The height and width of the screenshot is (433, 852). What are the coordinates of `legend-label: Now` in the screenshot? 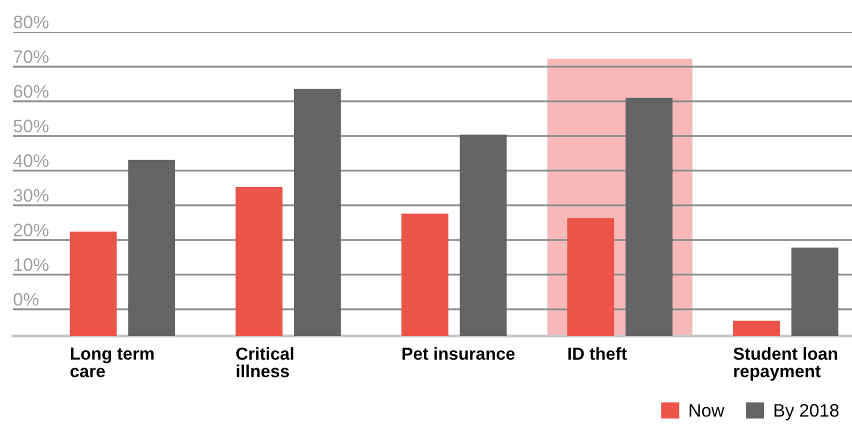 It's located at (707, 410).